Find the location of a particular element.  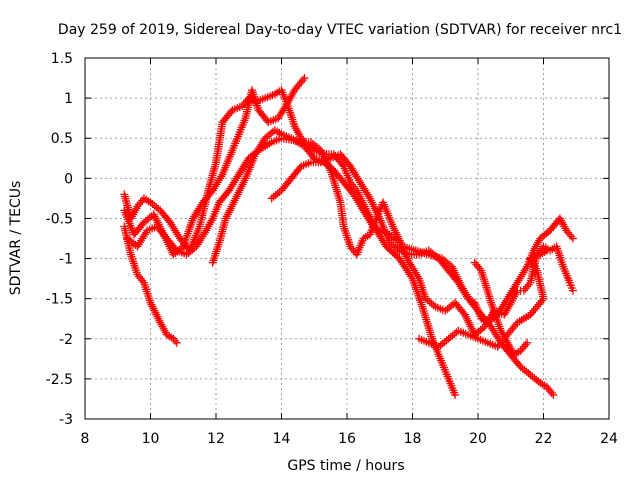

x-tick-label: 18 is located at coordinates (413, 439).